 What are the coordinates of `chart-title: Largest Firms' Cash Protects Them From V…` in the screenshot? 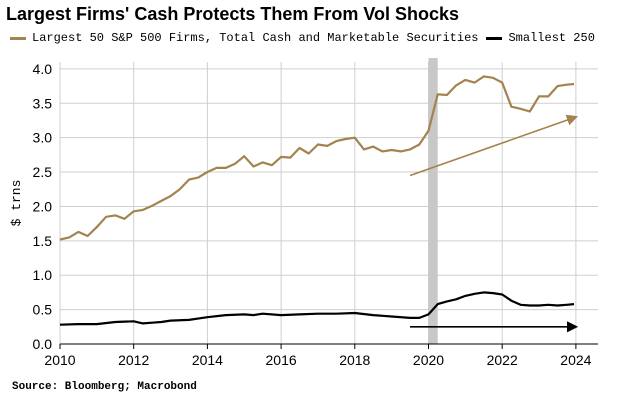 It's located at (233, 14).